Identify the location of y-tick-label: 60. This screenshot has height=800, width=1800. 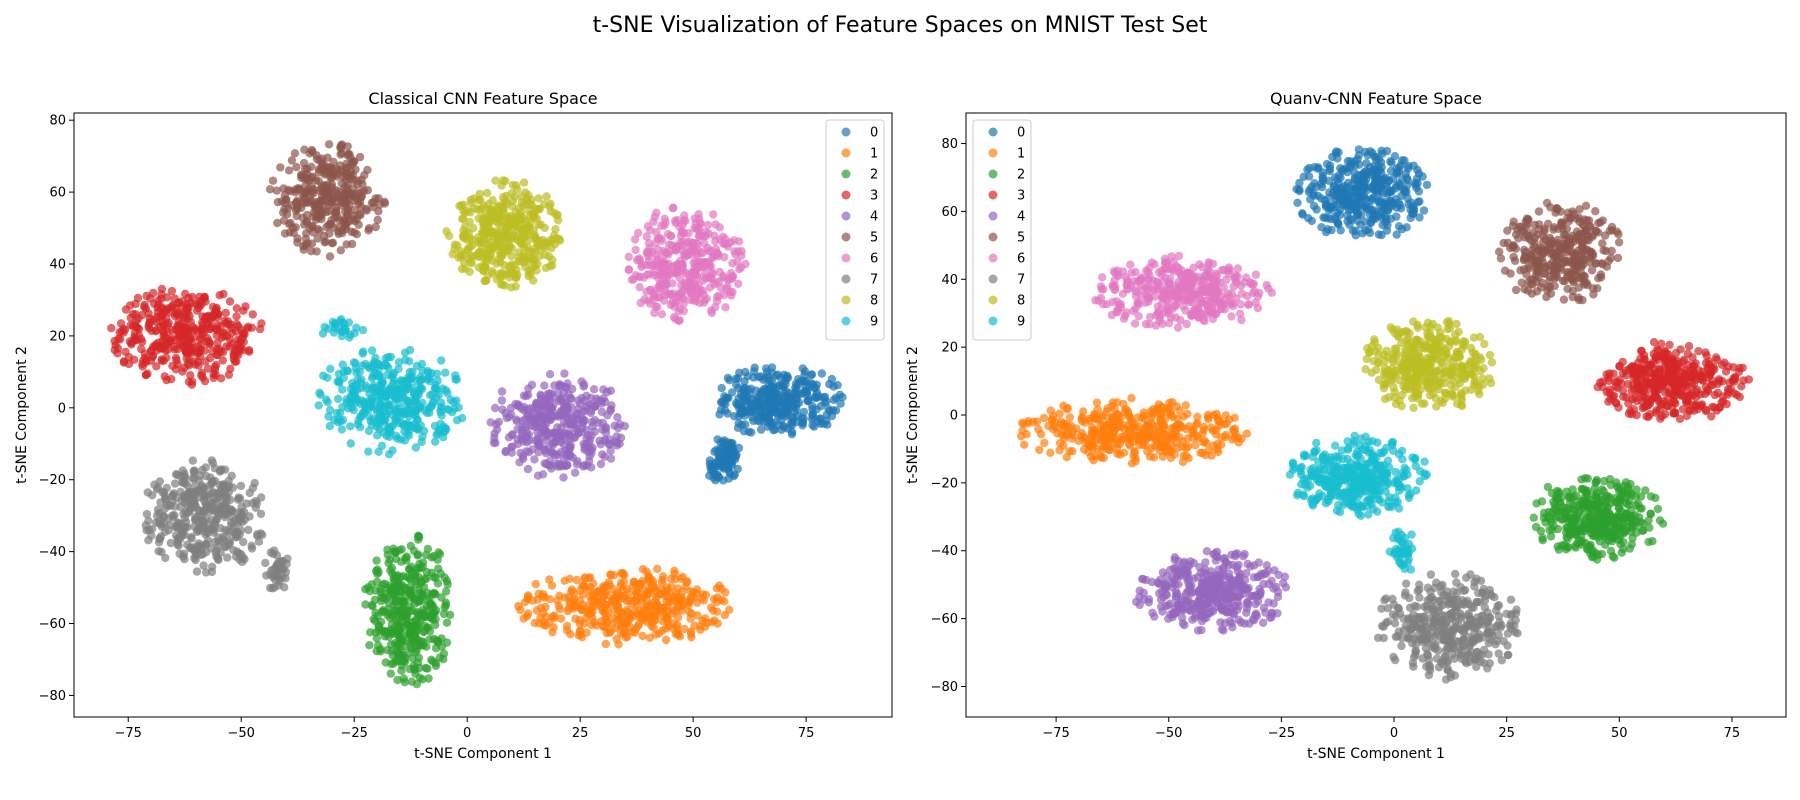
(57, 193).